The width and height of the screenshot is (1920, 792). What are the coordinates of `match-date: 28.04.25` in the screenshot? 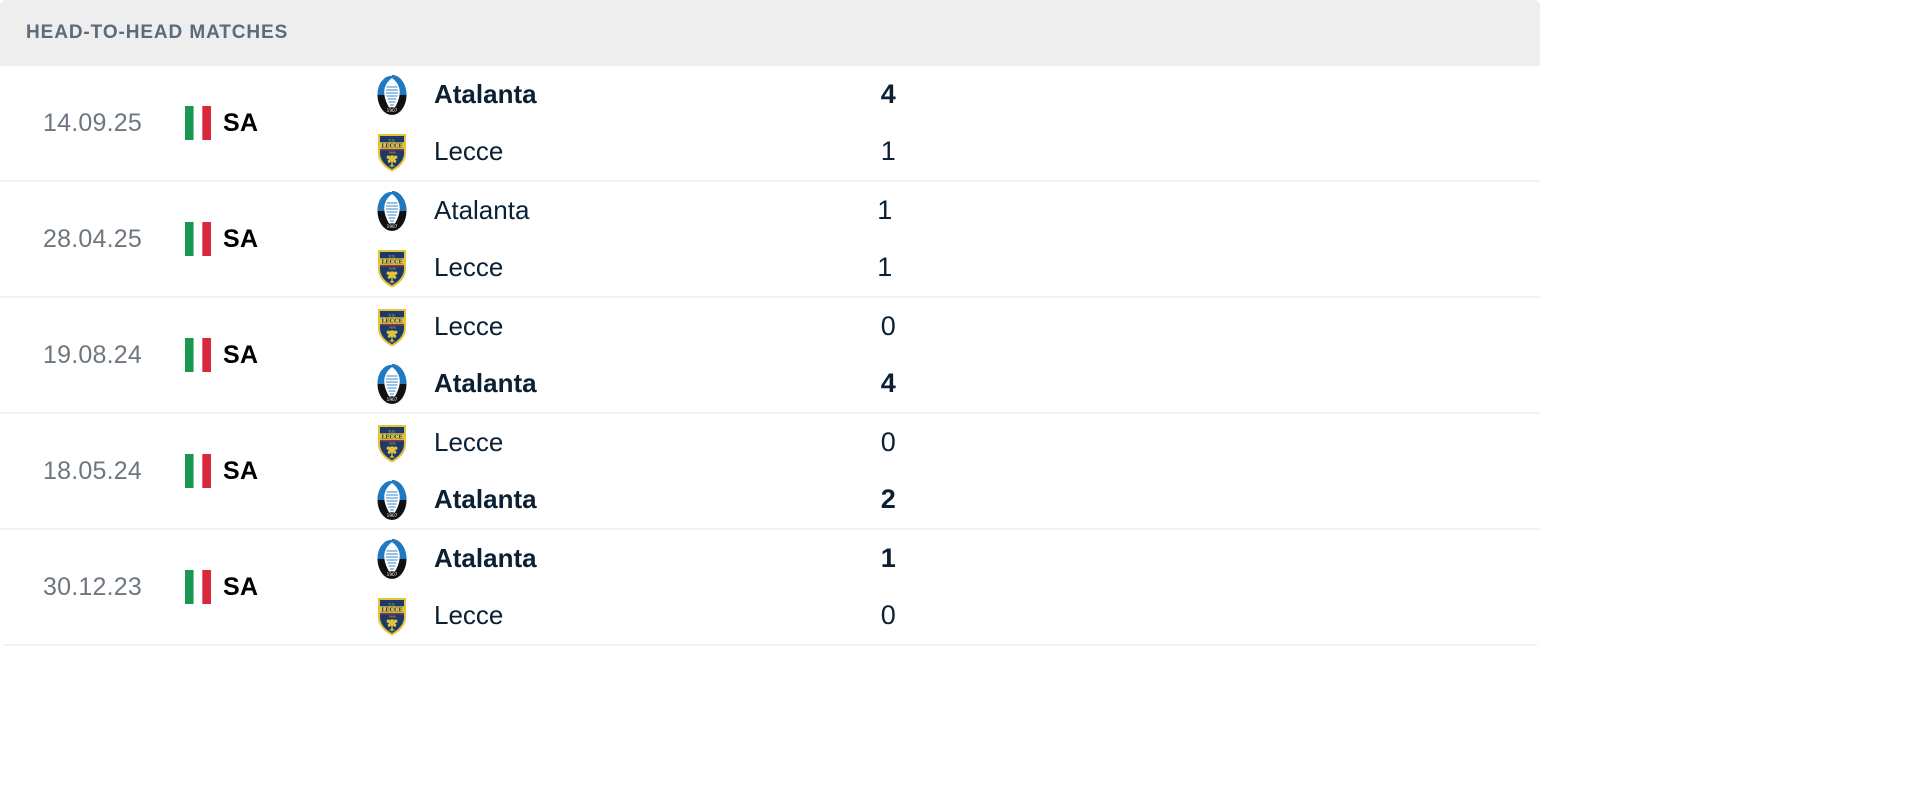 It's located at (92, 238).